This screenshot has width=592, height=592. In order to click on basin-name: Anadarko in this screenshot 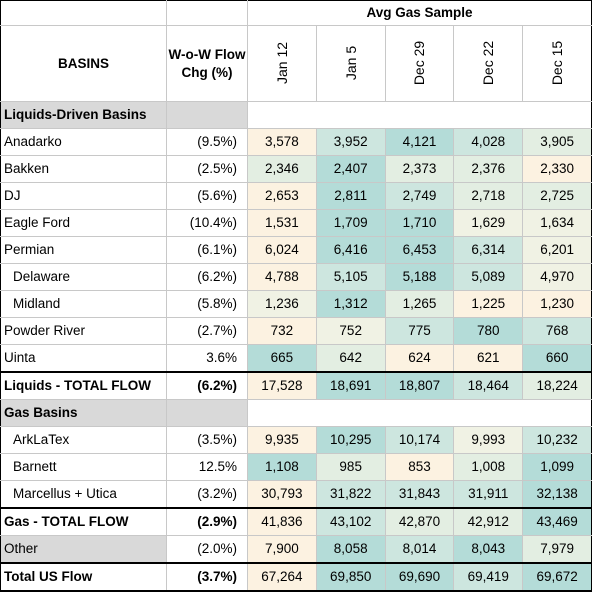, I will do `click(83, 142)`.